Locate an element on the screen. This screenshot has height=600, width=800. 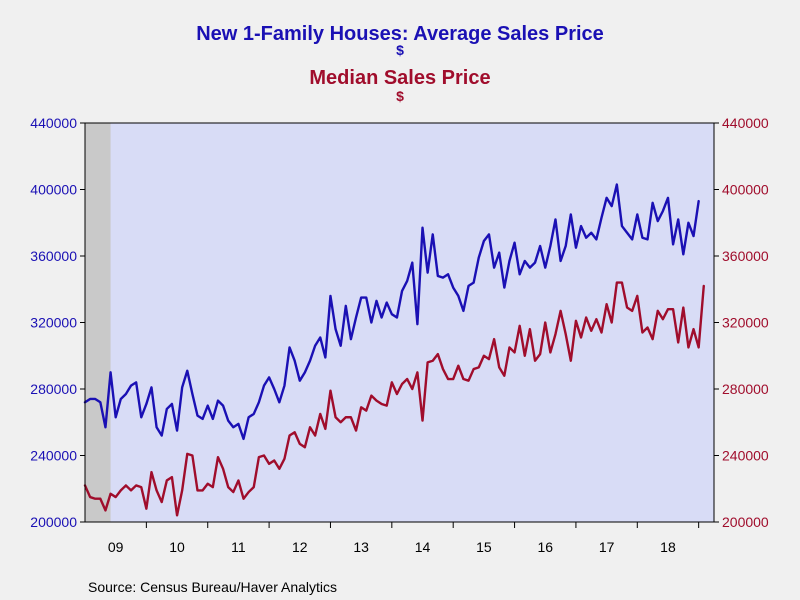
x-tick-label: 14 is located at coordinates (423, 547).